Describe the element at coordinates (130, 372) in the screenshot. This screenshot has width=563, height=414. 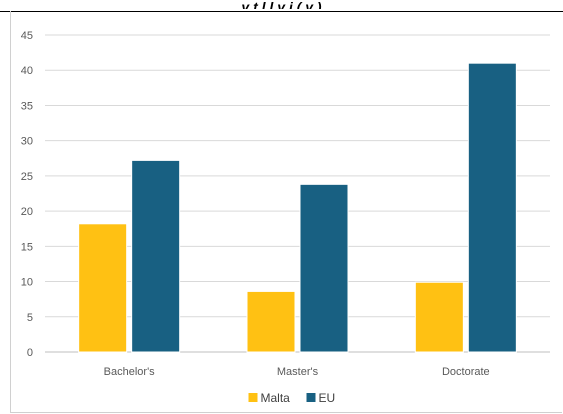
I see `x-tick-label: Bachelor's` at that location.